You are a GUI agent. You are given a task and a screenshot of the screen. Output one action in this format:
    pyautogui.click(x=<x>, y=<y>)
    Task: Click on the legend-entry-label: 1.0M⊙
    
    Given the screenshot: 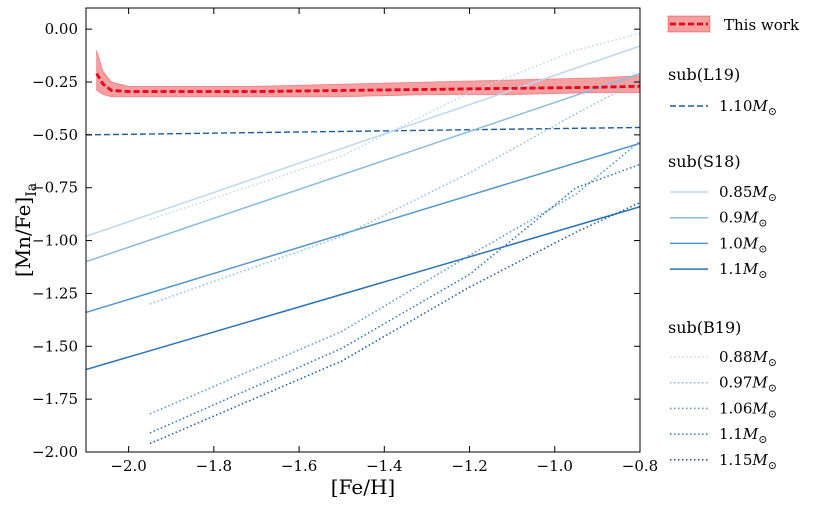 What is the action you would take?
    pyautogui.click(x=743, y=244)
    